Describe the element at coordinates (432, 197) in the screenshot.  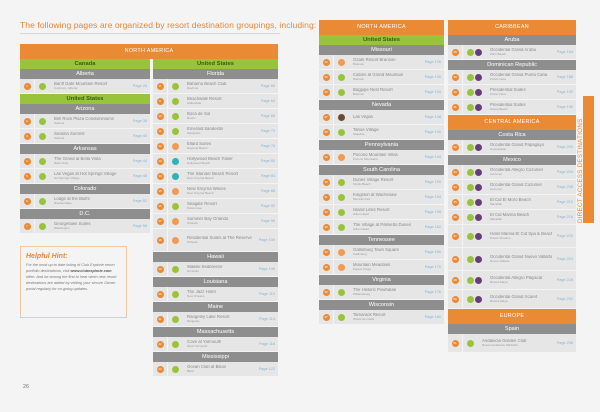
I see `page-reference-link: Page 154` at that location.